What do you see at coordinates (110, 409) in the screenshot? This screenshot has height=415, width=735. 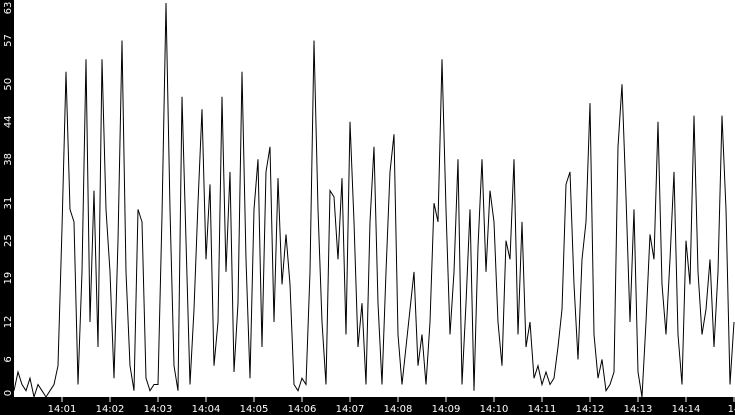 I see `x-tick-label: 14:02` at bounding box center [110, 409].